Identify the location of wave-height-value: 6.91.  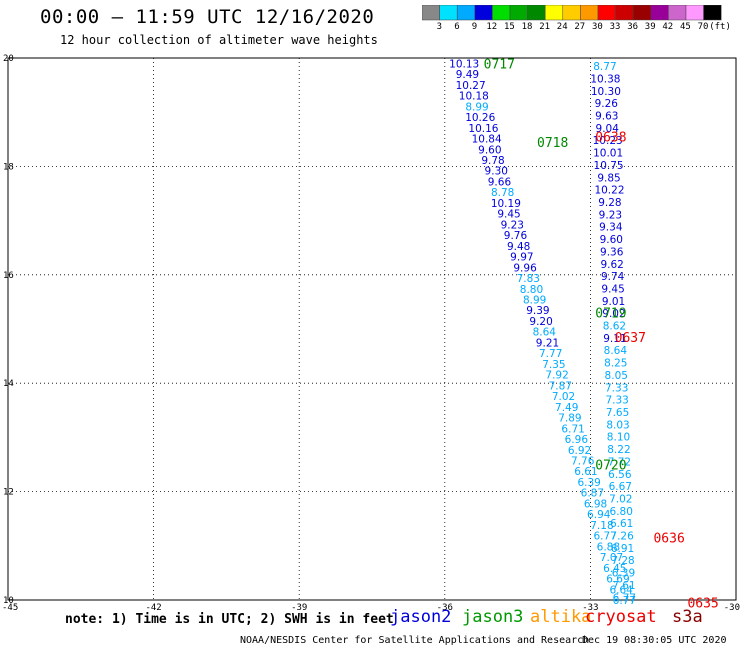
(622, 549).